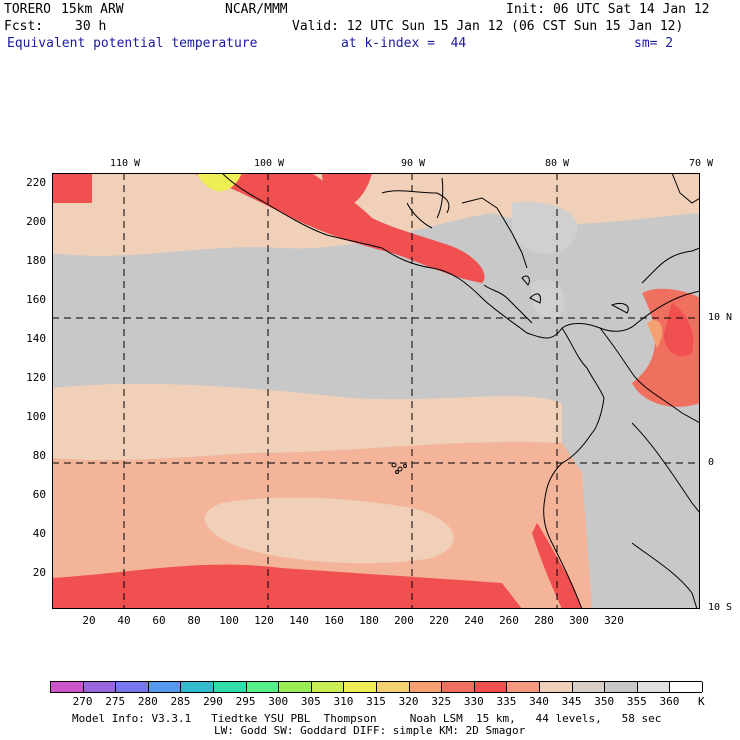 The image size is (740, 740). I want to click on init-time: Init: 06 UTC Sat 14 Jan 12, so click(608, 9).